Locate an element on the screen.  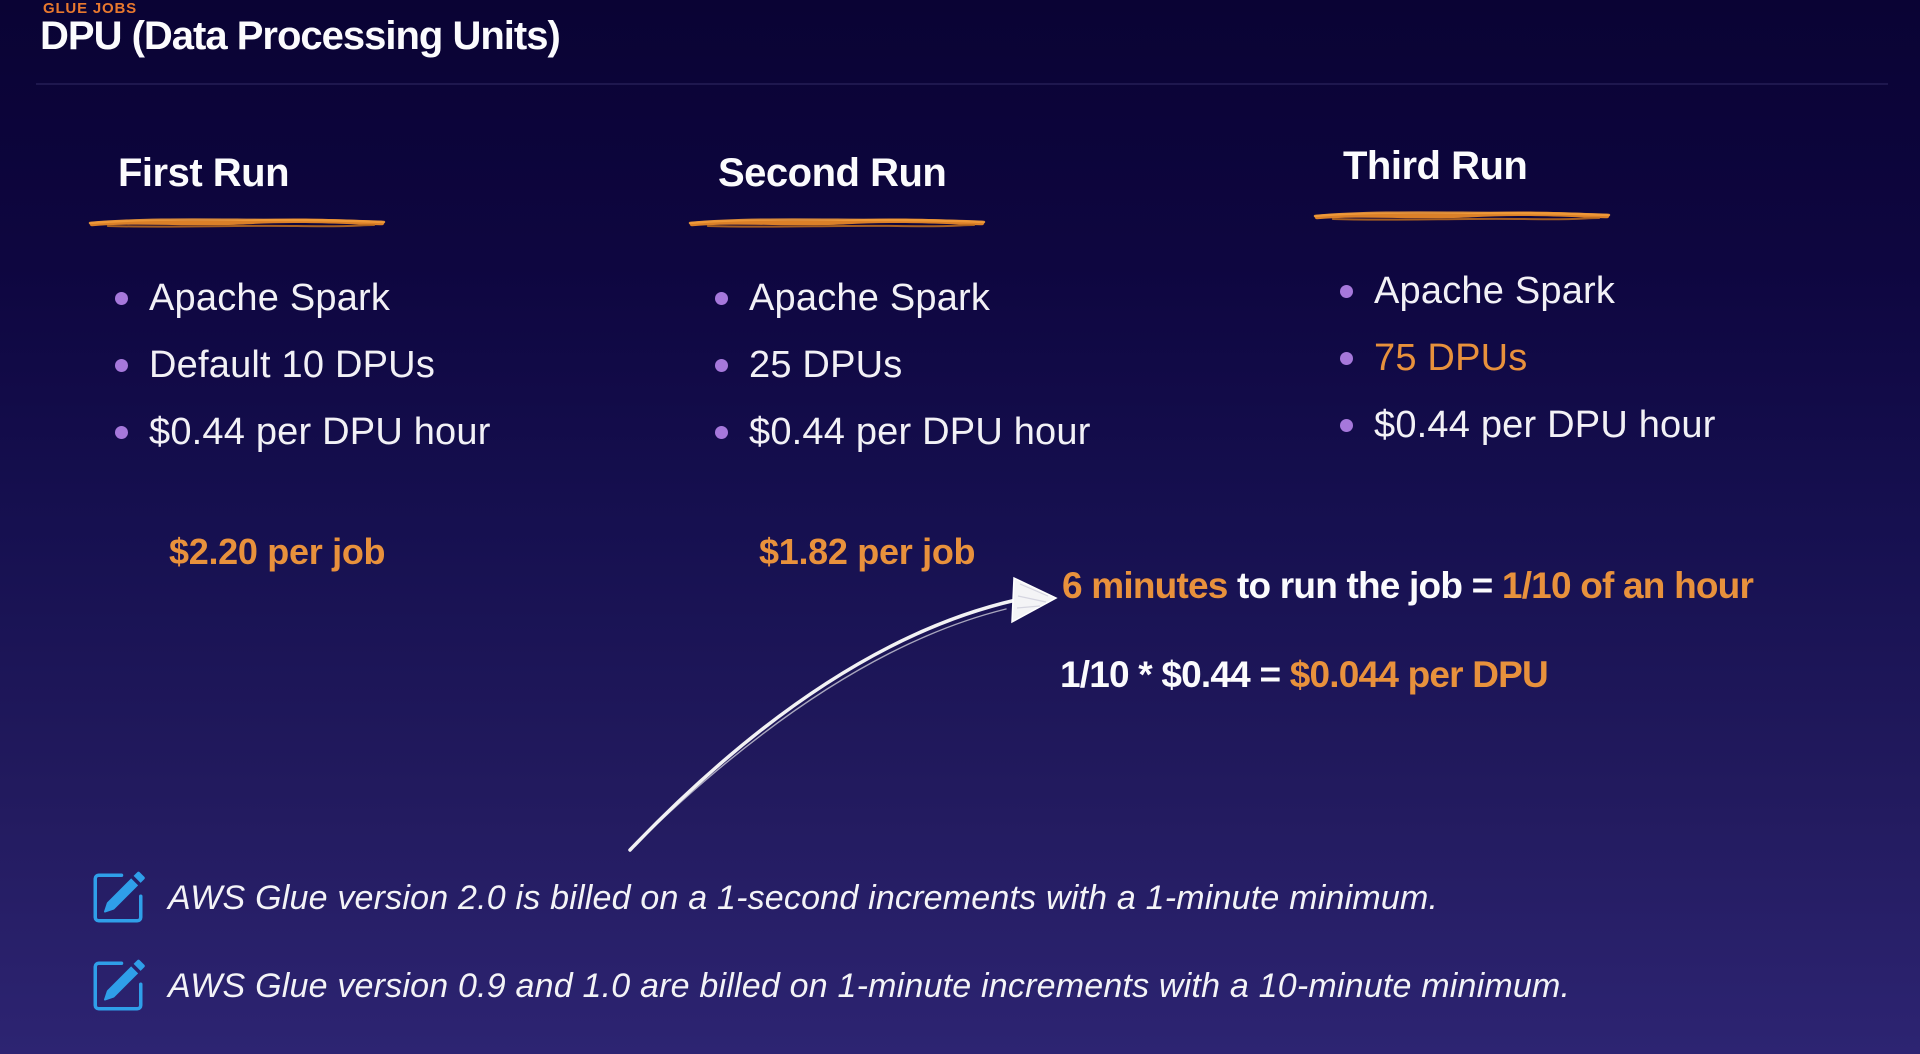
column-heading: First Run is located at coordinates (204, 173).